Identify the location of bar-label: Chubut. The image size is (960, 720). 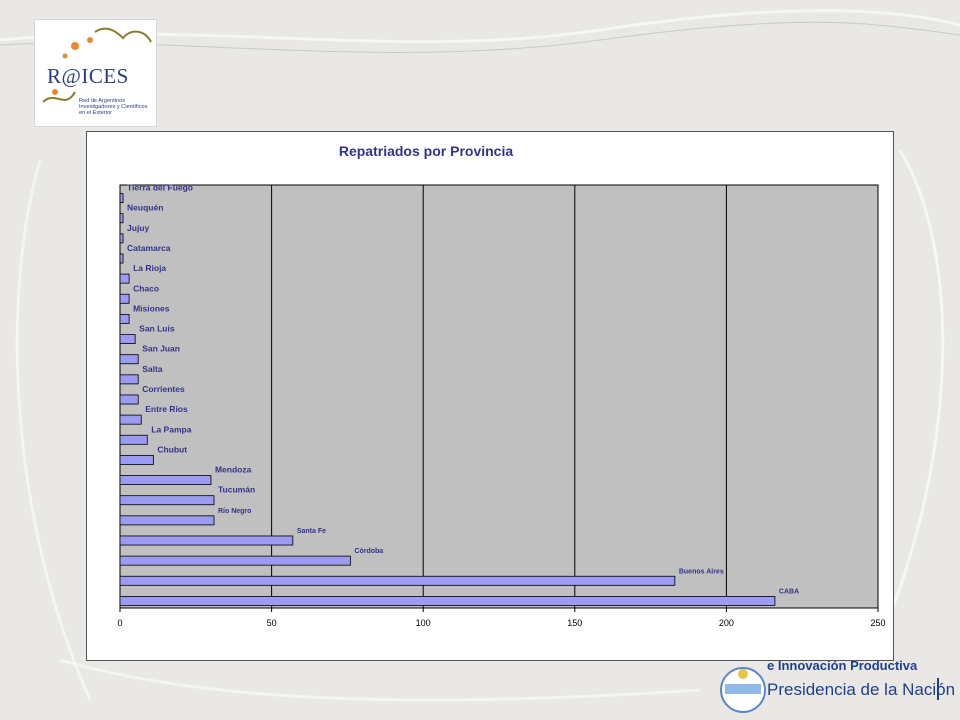
(172, 449).